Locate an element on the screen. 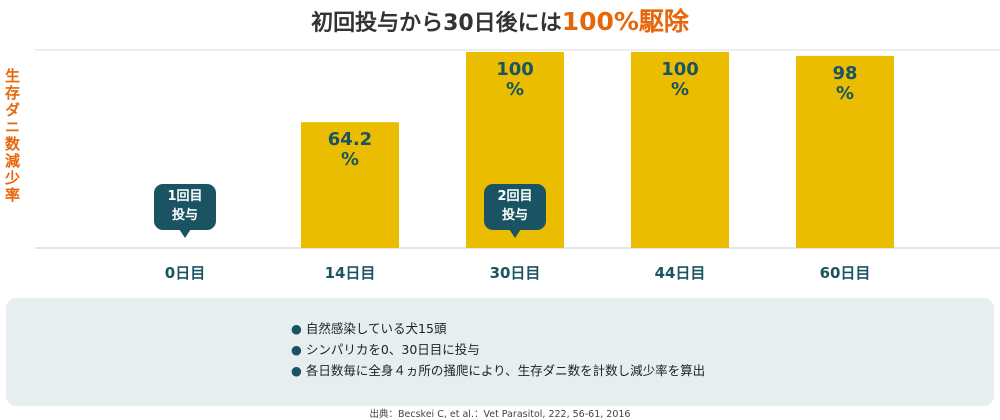  note: シンパリカを0、30日目に投与 is located at coordinates (385, 348).